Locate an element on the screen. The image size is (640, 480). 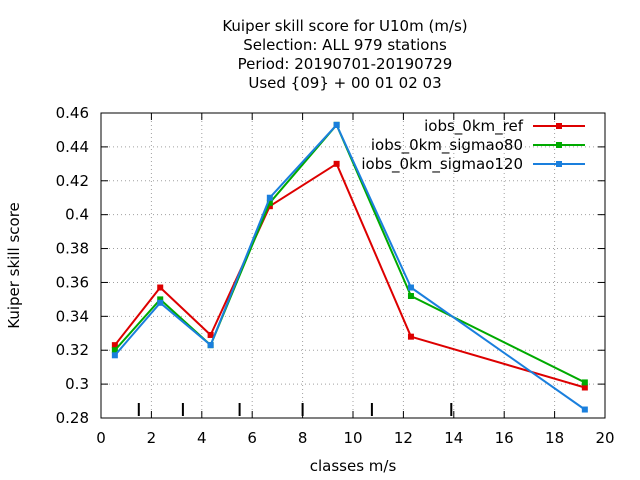
class-boundaries is located at coordinates (295, 409).